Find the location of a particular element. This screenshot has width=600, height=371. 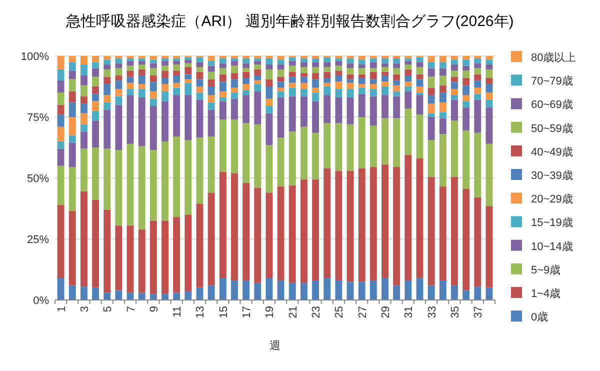

x-tick-label: 11 is located at coordinates (178, 312).